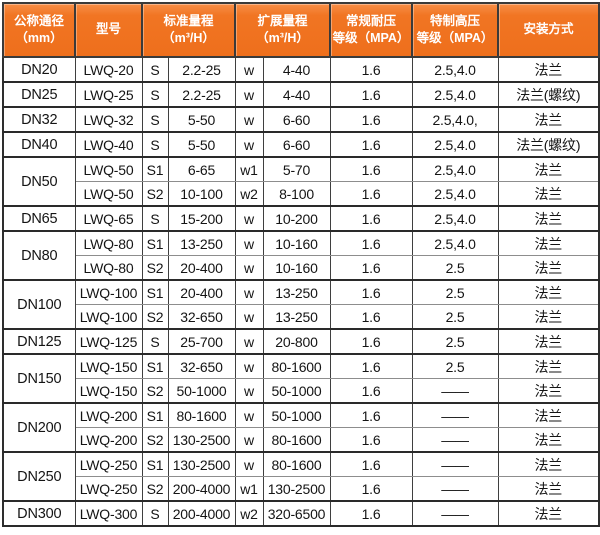 The width and height of the screenshot is (600, 535). Describe the element at coordinates (108, 513) in the screenshot. I see `cell-model: LWQ-300` at that location.